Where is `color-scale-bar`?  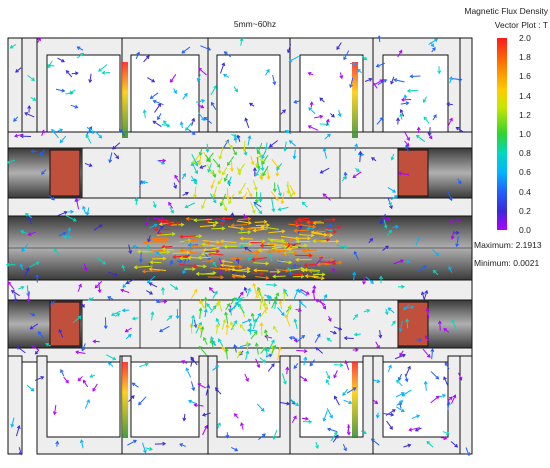
color-scale-bar is located at coordinates (502, 134).